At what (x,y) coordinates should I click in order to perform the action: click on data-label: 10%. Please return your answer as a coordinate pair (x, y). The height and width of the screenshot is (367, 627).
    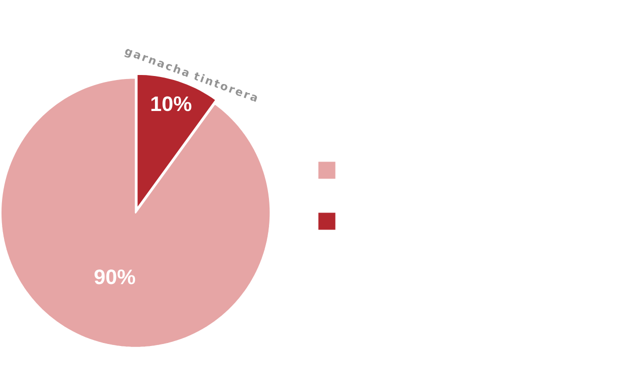
    Looking at the image, I should click on (171, 104).